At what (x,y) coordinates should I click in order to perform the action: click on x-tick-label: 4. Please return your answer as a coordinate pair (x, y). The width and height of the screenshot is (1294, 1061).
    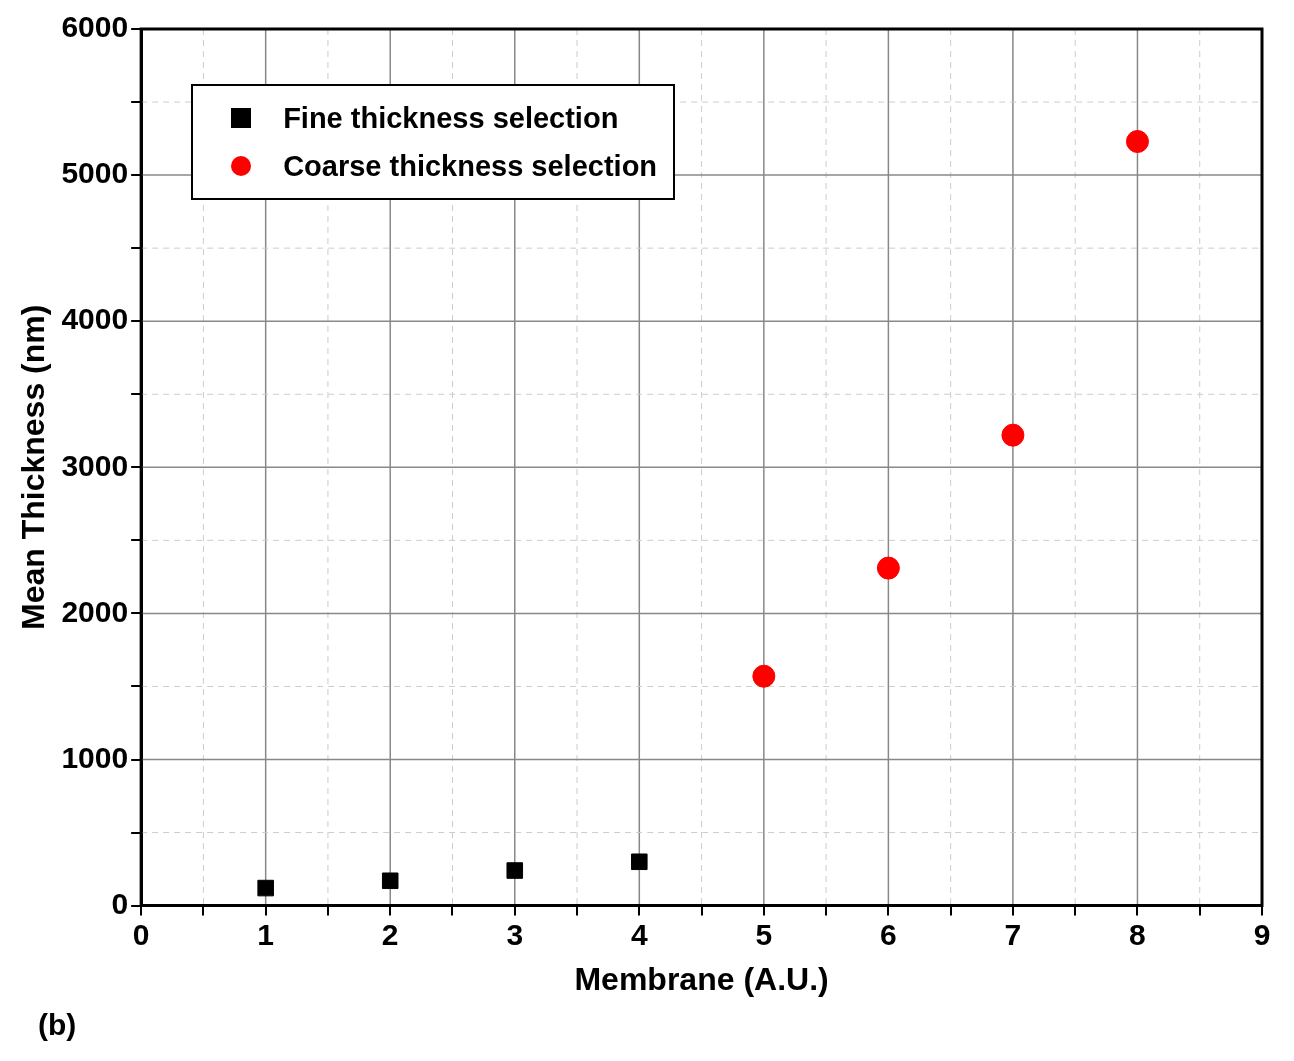
    Looking at the image, I should click on (639, 934).